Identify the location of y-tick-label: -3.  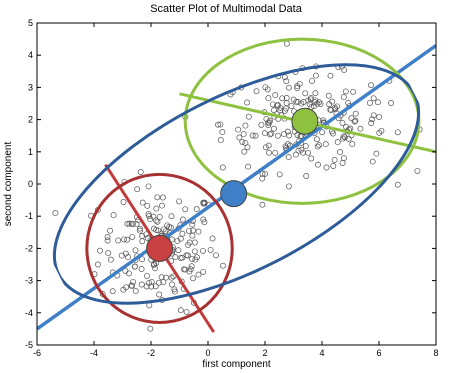
(29, 281).